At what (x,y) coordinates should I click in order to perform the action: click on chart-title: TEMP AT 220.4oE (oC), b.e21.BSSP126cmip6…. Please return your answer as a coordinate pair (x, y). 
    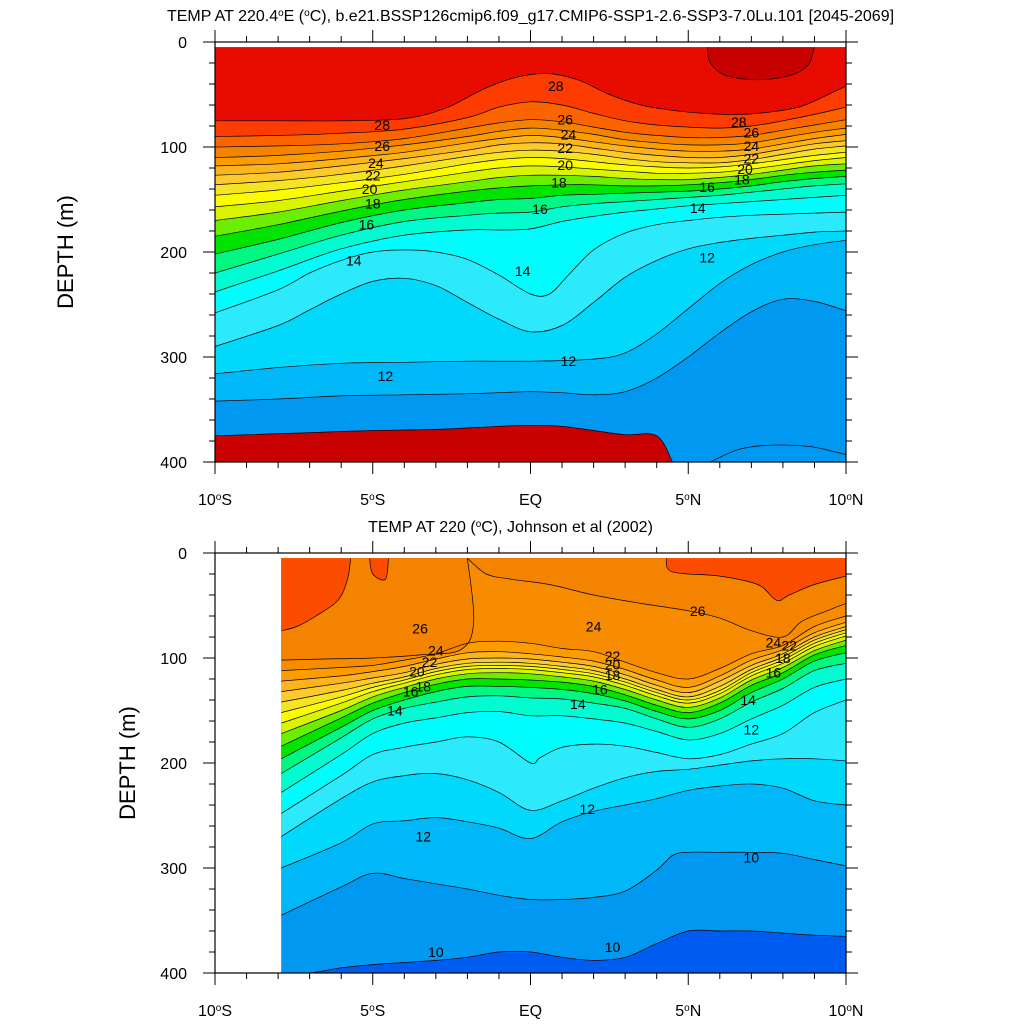
    Looking at the image, I should click on (530, 17).